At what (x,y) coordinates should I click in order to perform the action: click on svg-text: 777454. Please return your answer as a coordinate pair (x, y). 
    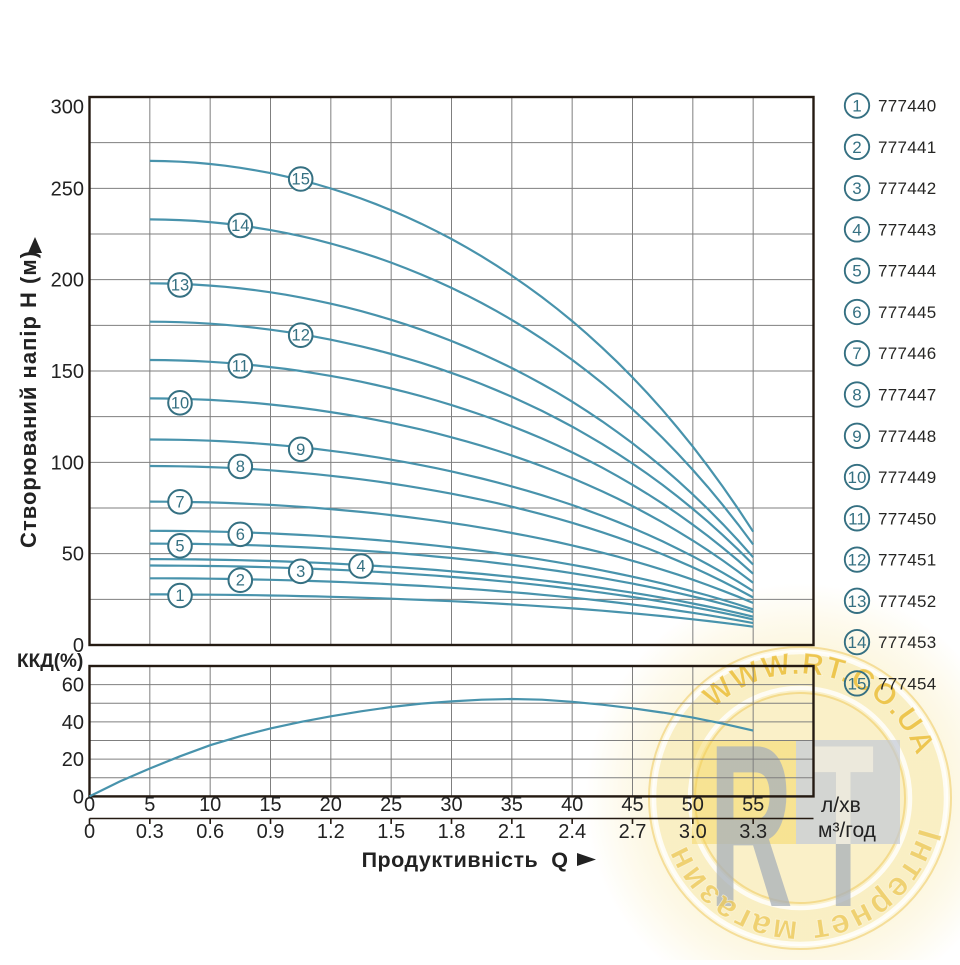
    Looking at the image, I should click on (907, 683).